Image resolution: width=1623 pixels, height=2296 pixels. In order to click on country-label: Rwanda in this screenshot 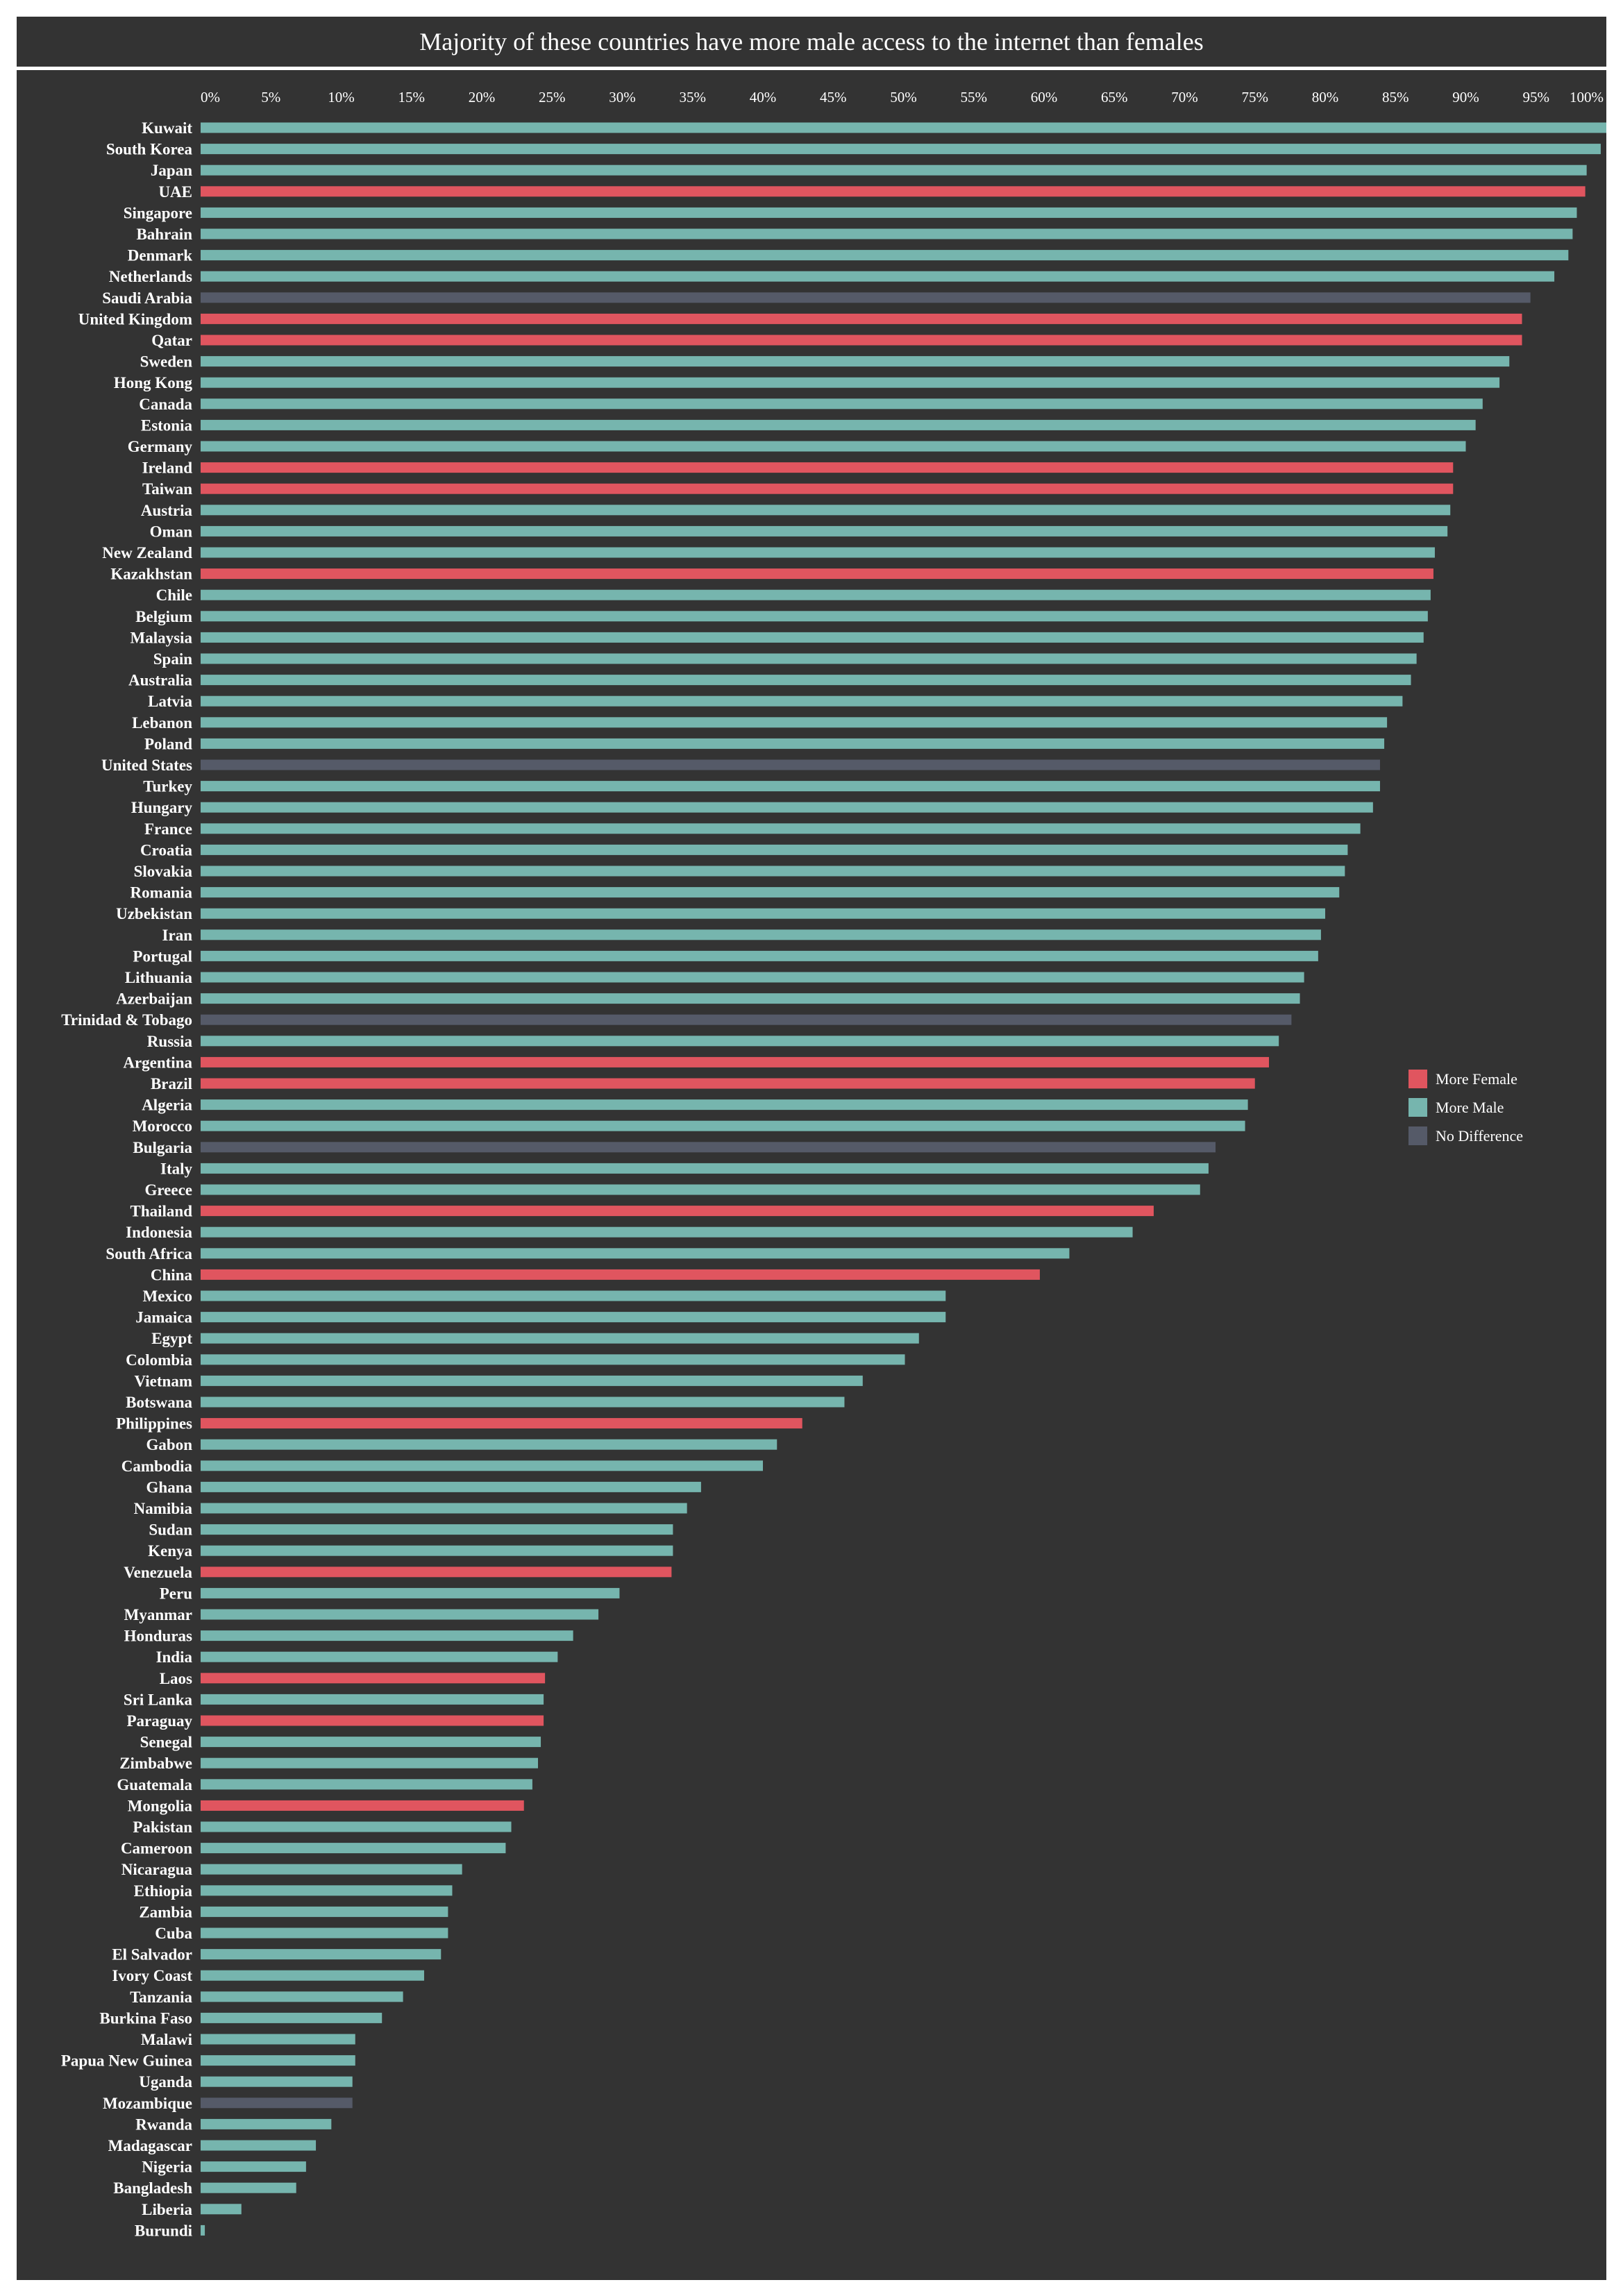, I will do `click(163, 2125)`.